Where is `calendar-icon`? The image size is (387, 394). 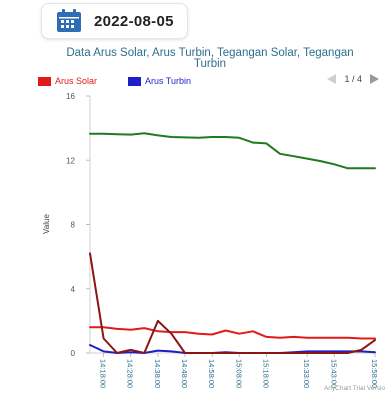 calendar-icon is located at coordinates (69, 20).